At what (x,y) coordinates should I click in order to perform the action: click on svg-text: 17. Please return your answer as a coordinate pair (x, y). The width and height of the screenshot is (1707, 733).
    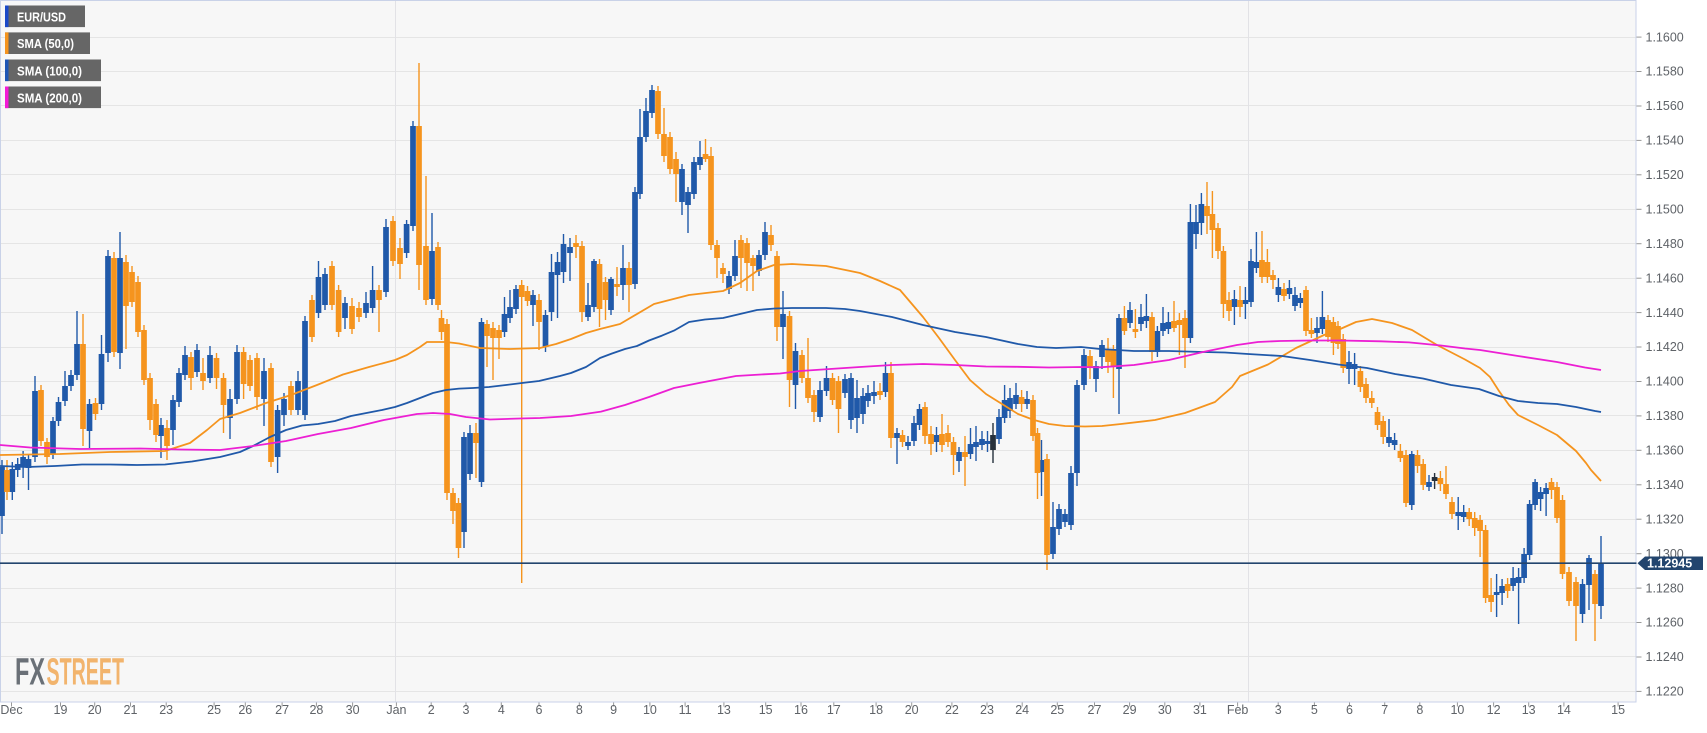
    Looking at the image, I should click on (834, 710).